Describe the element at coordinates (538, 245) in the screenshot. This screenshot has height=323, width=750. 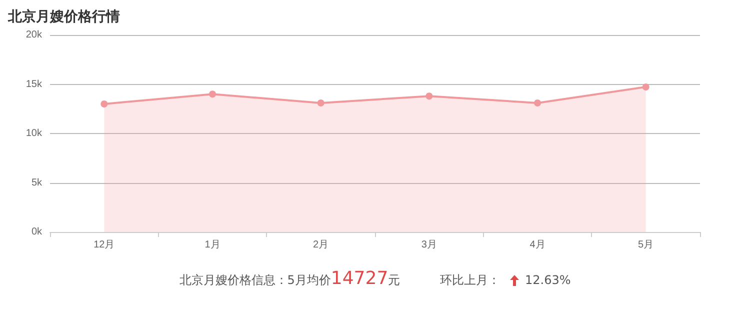
I see `x-tick-label: 4月` at that location.